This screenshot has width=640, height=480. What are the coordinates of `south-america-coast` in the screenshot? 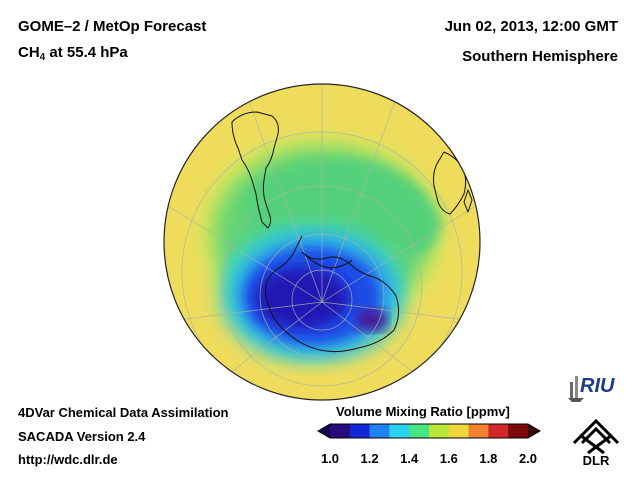 It's located at (255, 170).